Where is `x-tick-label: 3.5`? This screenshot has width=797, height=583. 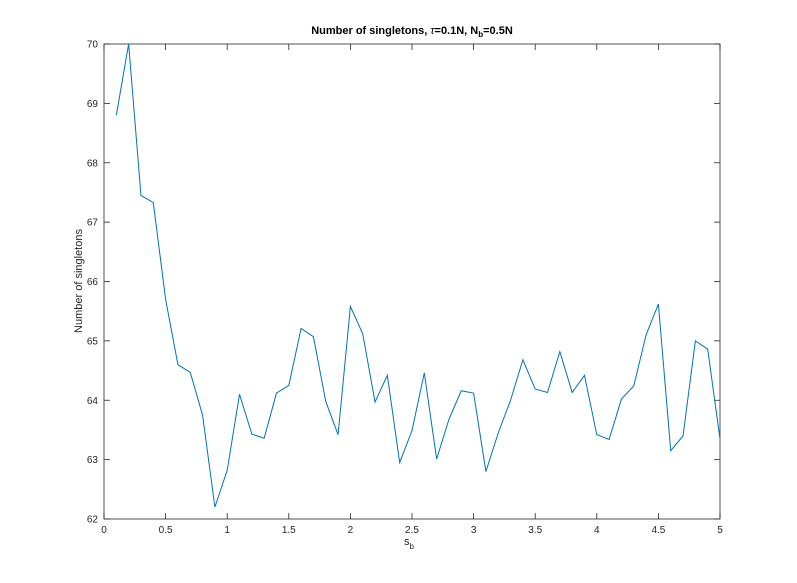
x-tick-label: 3.5 is located at coordinates (535, 530).